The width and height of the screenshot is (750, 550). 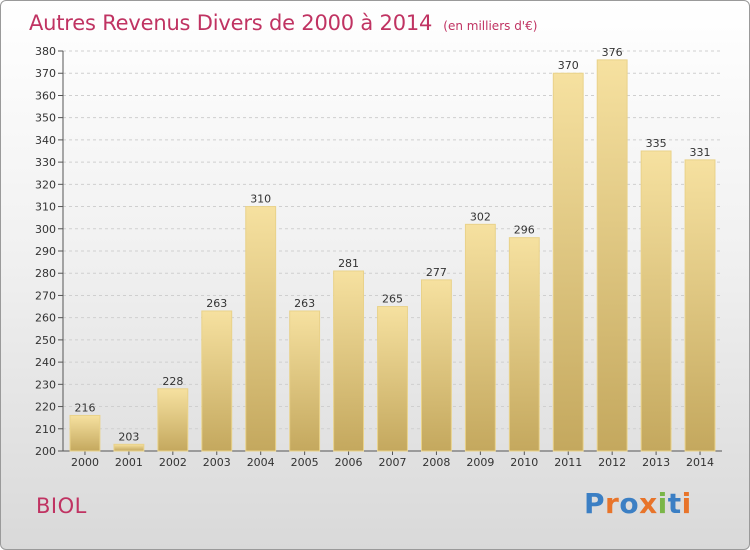 I want to click on logo-letter: x, so click(x=648, y=503).